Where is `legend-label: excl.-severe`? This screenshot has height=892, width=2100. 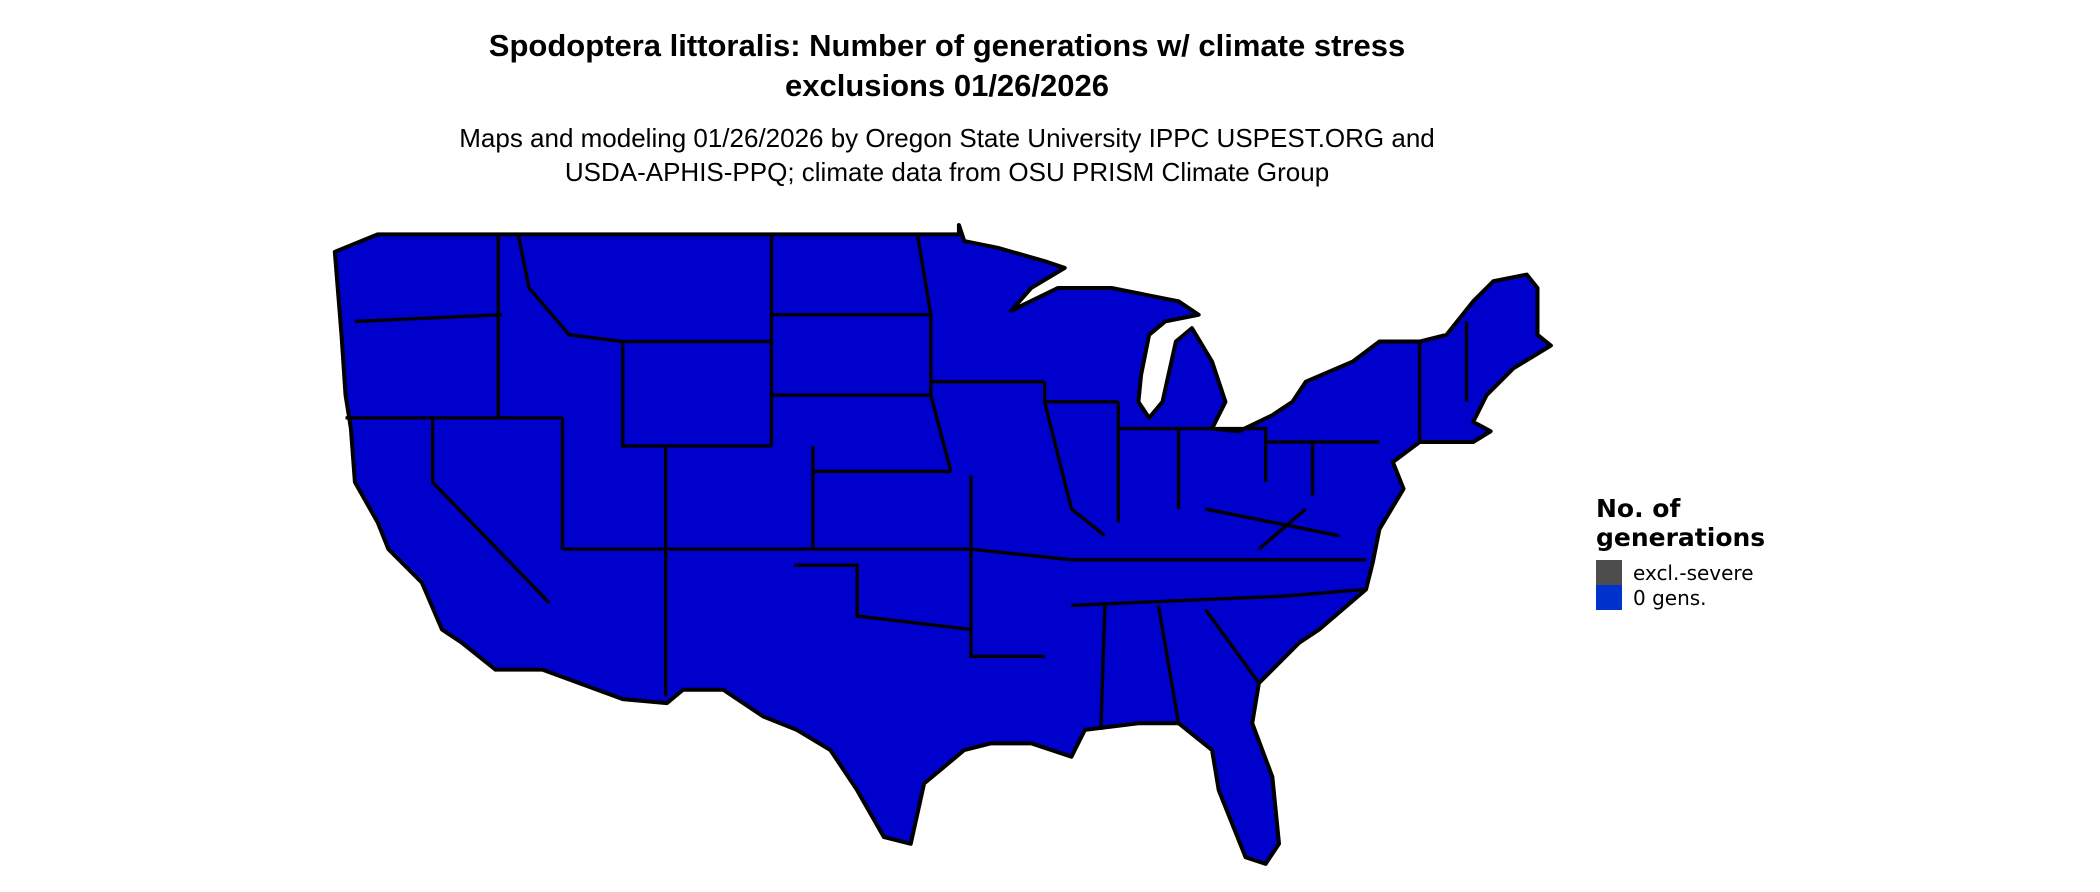
legend-label: excl.-severe is located at coordinates (1693, 572).